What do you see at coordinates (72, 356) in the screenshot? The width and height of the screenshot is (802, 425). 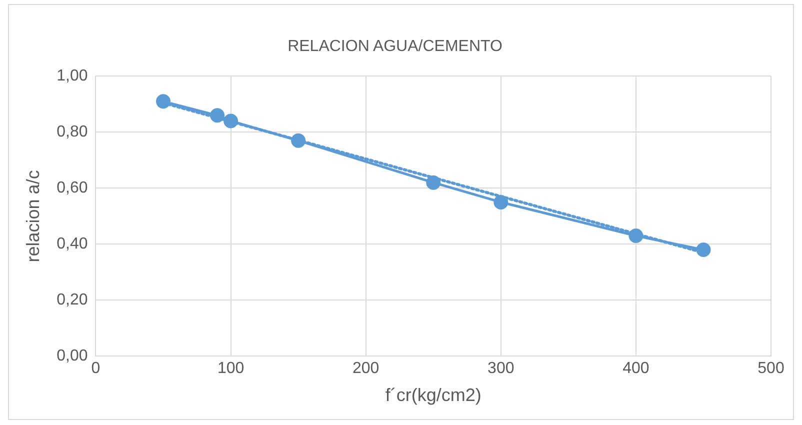 I see `y-tick-label: 0,00` at bounding box center [72, 356].